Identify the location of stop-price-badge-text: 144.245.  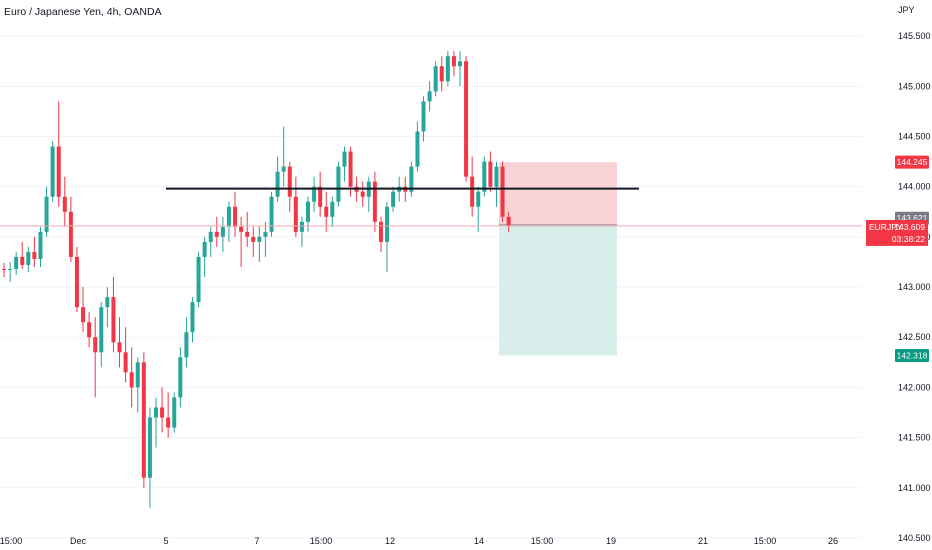
(912, 162).